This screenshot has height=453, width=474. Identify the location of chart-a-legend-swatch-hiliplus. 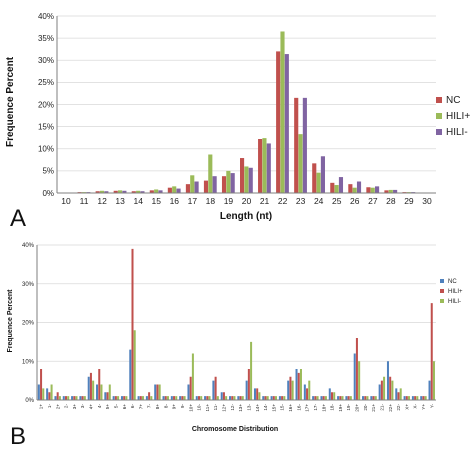
(439, 116).